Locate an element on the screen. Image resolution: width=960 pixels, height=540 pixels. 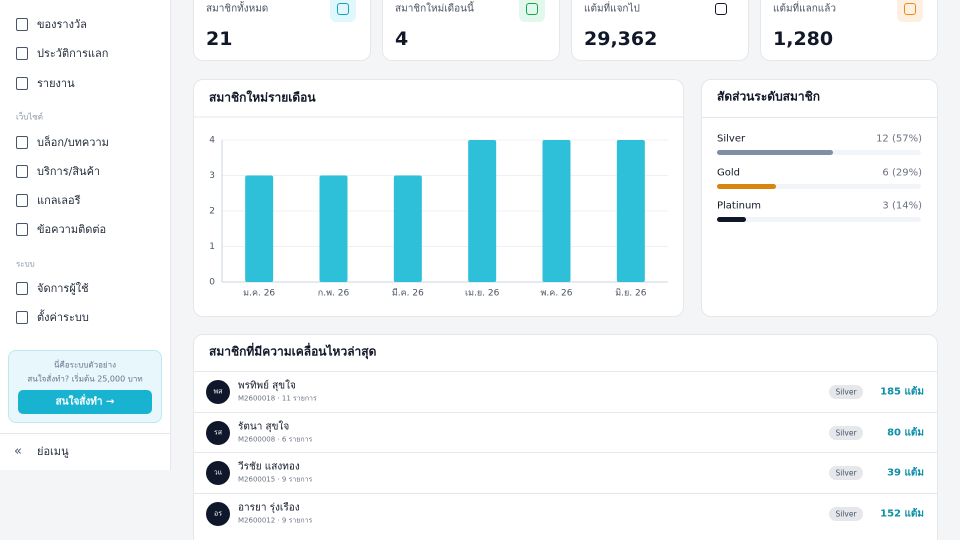
y-tick-label: 0 is located at coordinates (212, 283).